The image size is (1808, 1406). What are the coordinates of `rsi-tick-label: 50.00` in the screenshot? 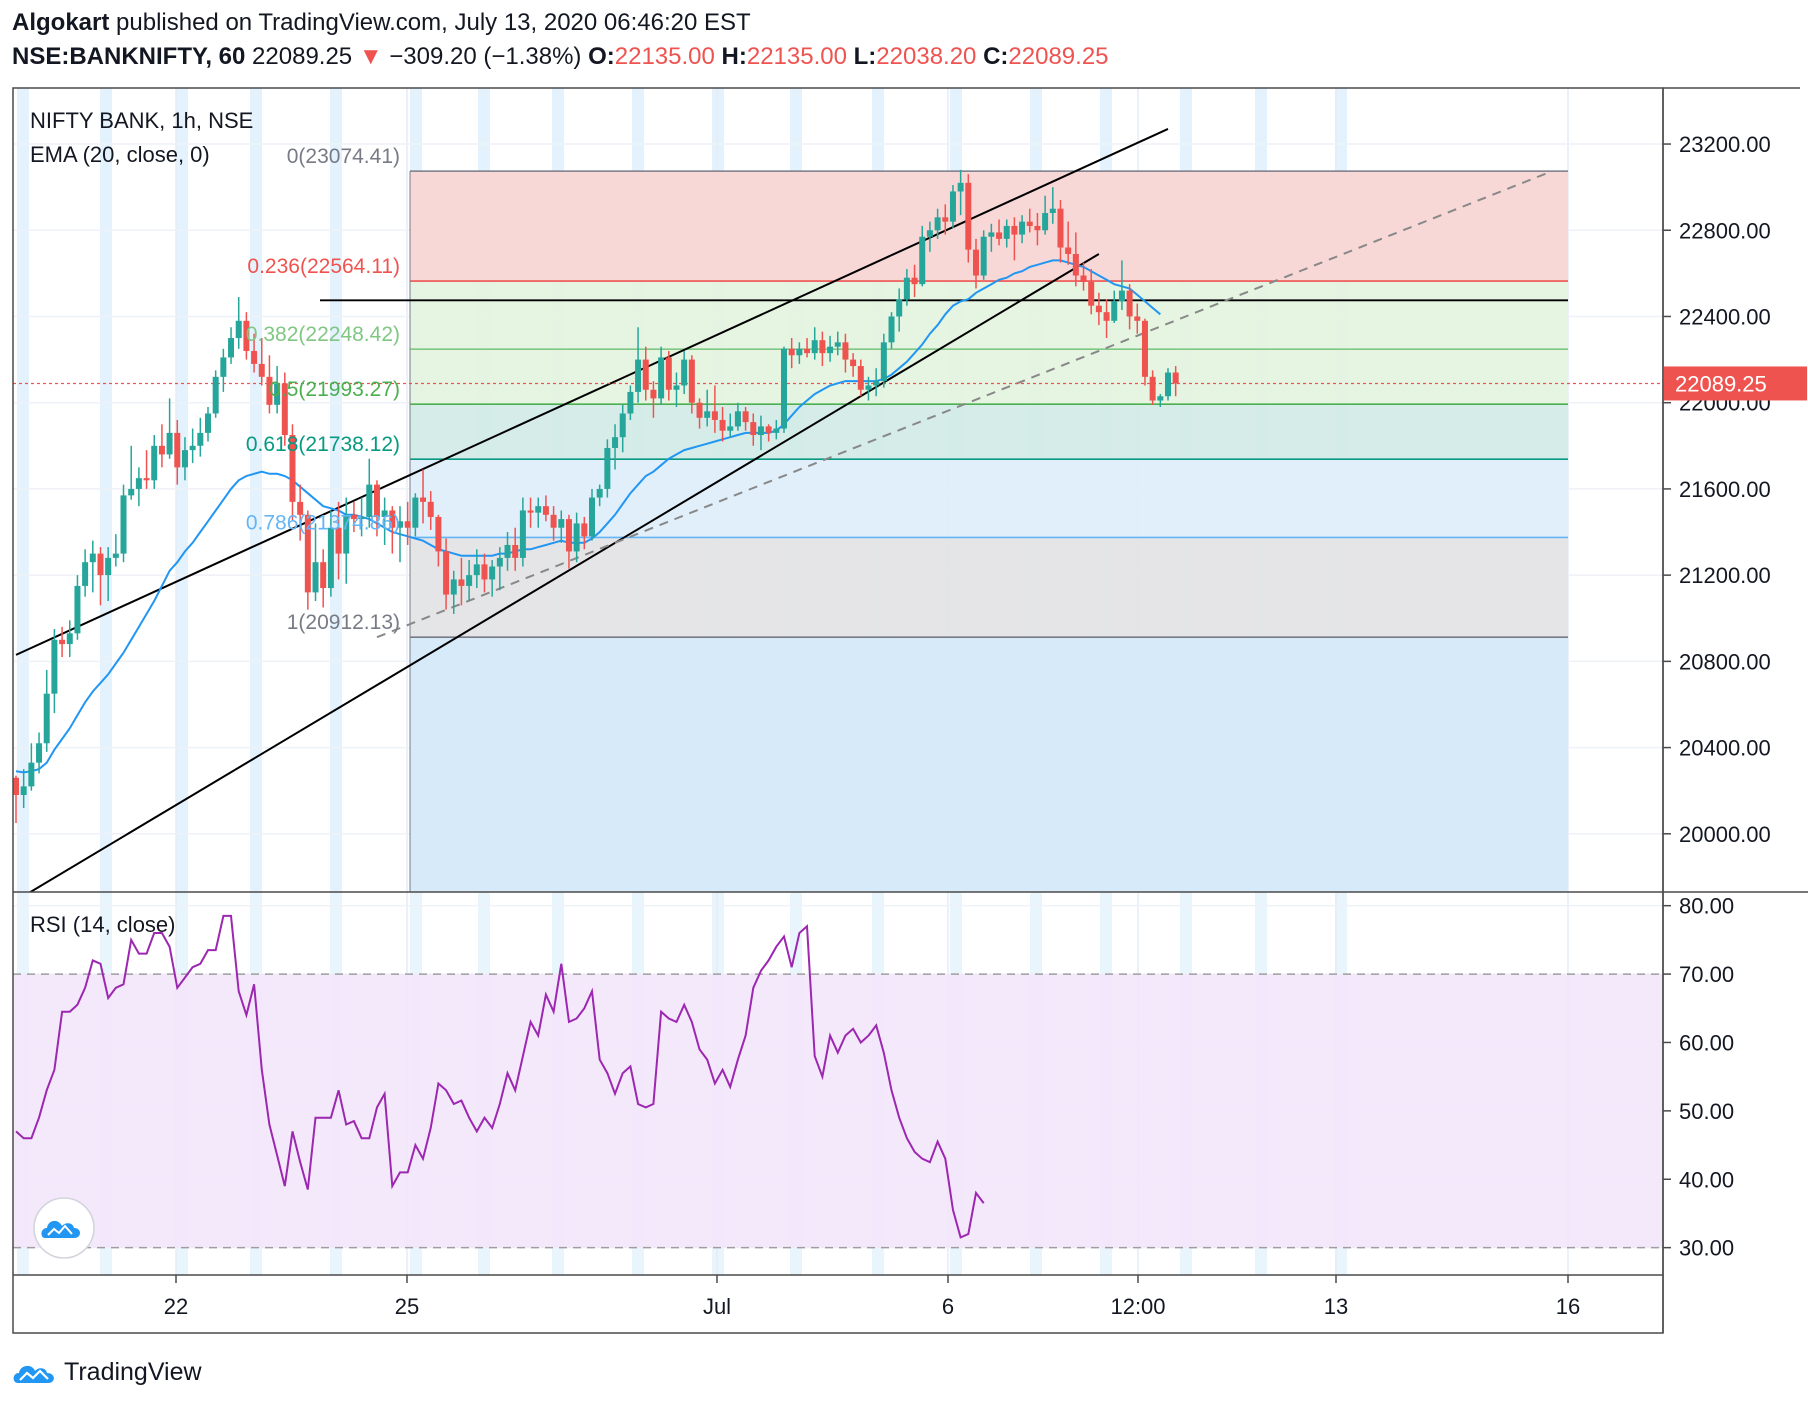 It's located at (1706, 1111).